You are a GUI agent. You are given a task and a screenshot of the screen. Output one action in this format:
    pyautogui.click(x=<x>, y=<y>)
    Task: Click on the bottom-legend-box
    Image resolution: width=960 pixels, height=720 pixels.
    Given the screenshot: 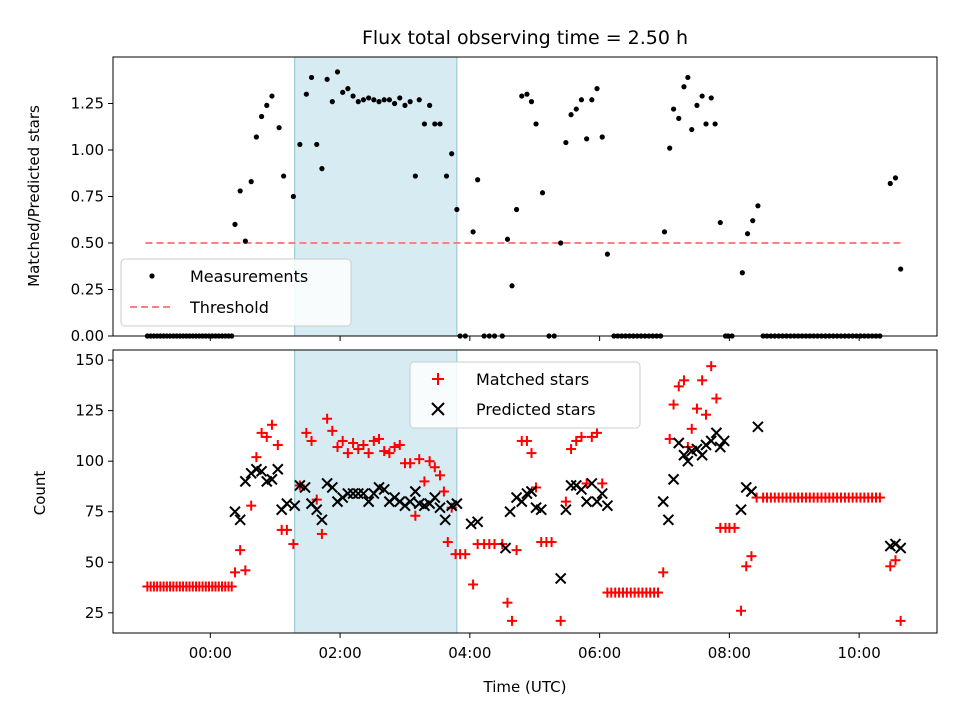 What is the action you would take?
    pyautogui.click(x=525, y=395)
    